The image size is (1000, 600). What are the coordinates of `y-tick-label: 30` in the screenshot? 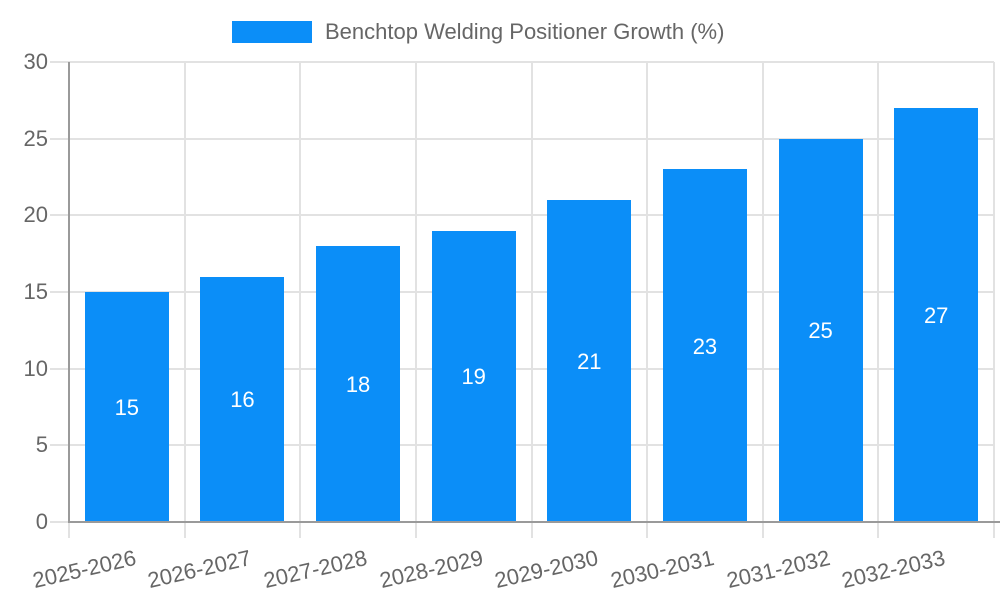 It's located at (35, 61).